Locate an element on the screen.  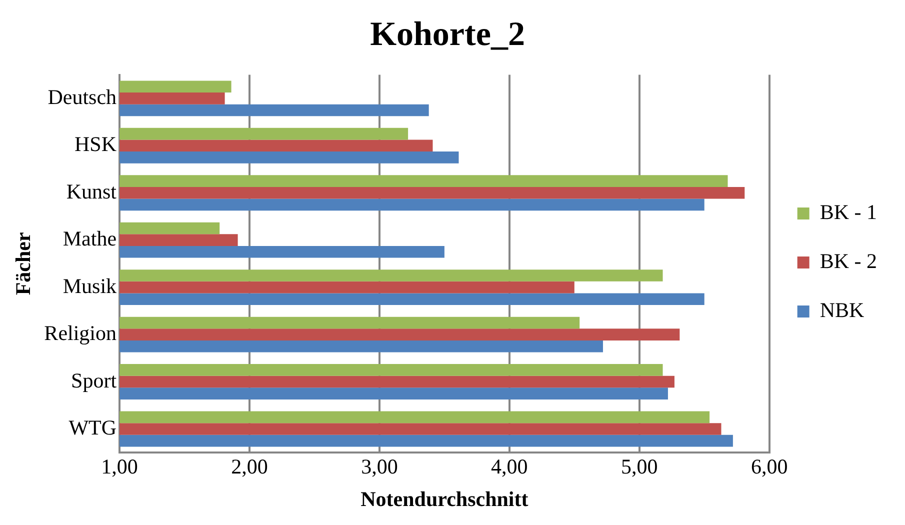
x-tick-label: 6,00 is located at coordinates (769, 466).